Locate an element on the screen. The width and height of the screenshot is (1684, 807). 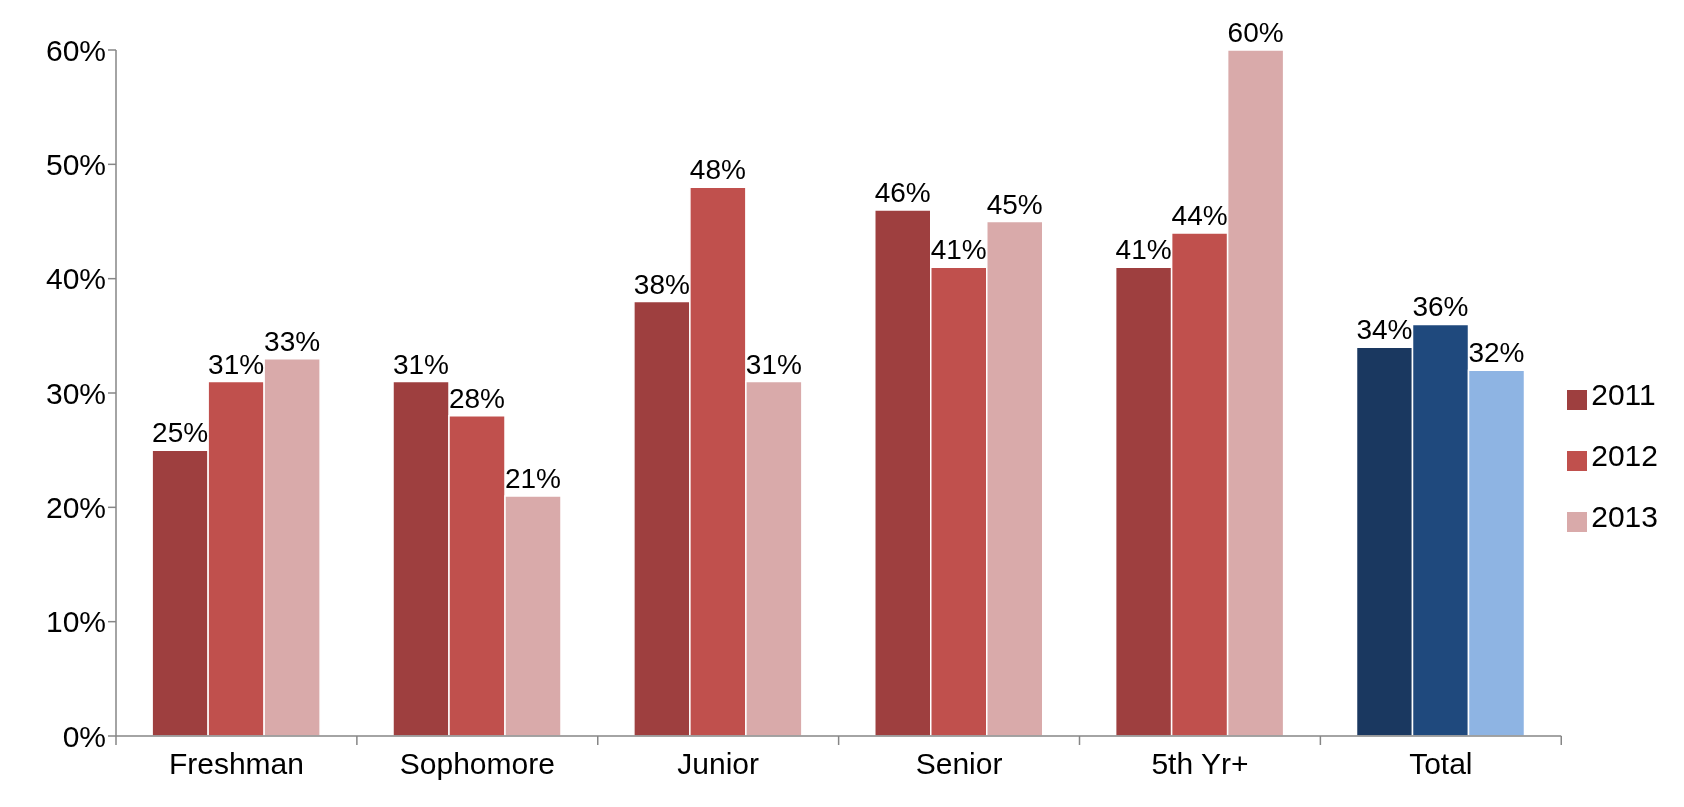
data-label: 34% is located at coordinates (1384, 330).